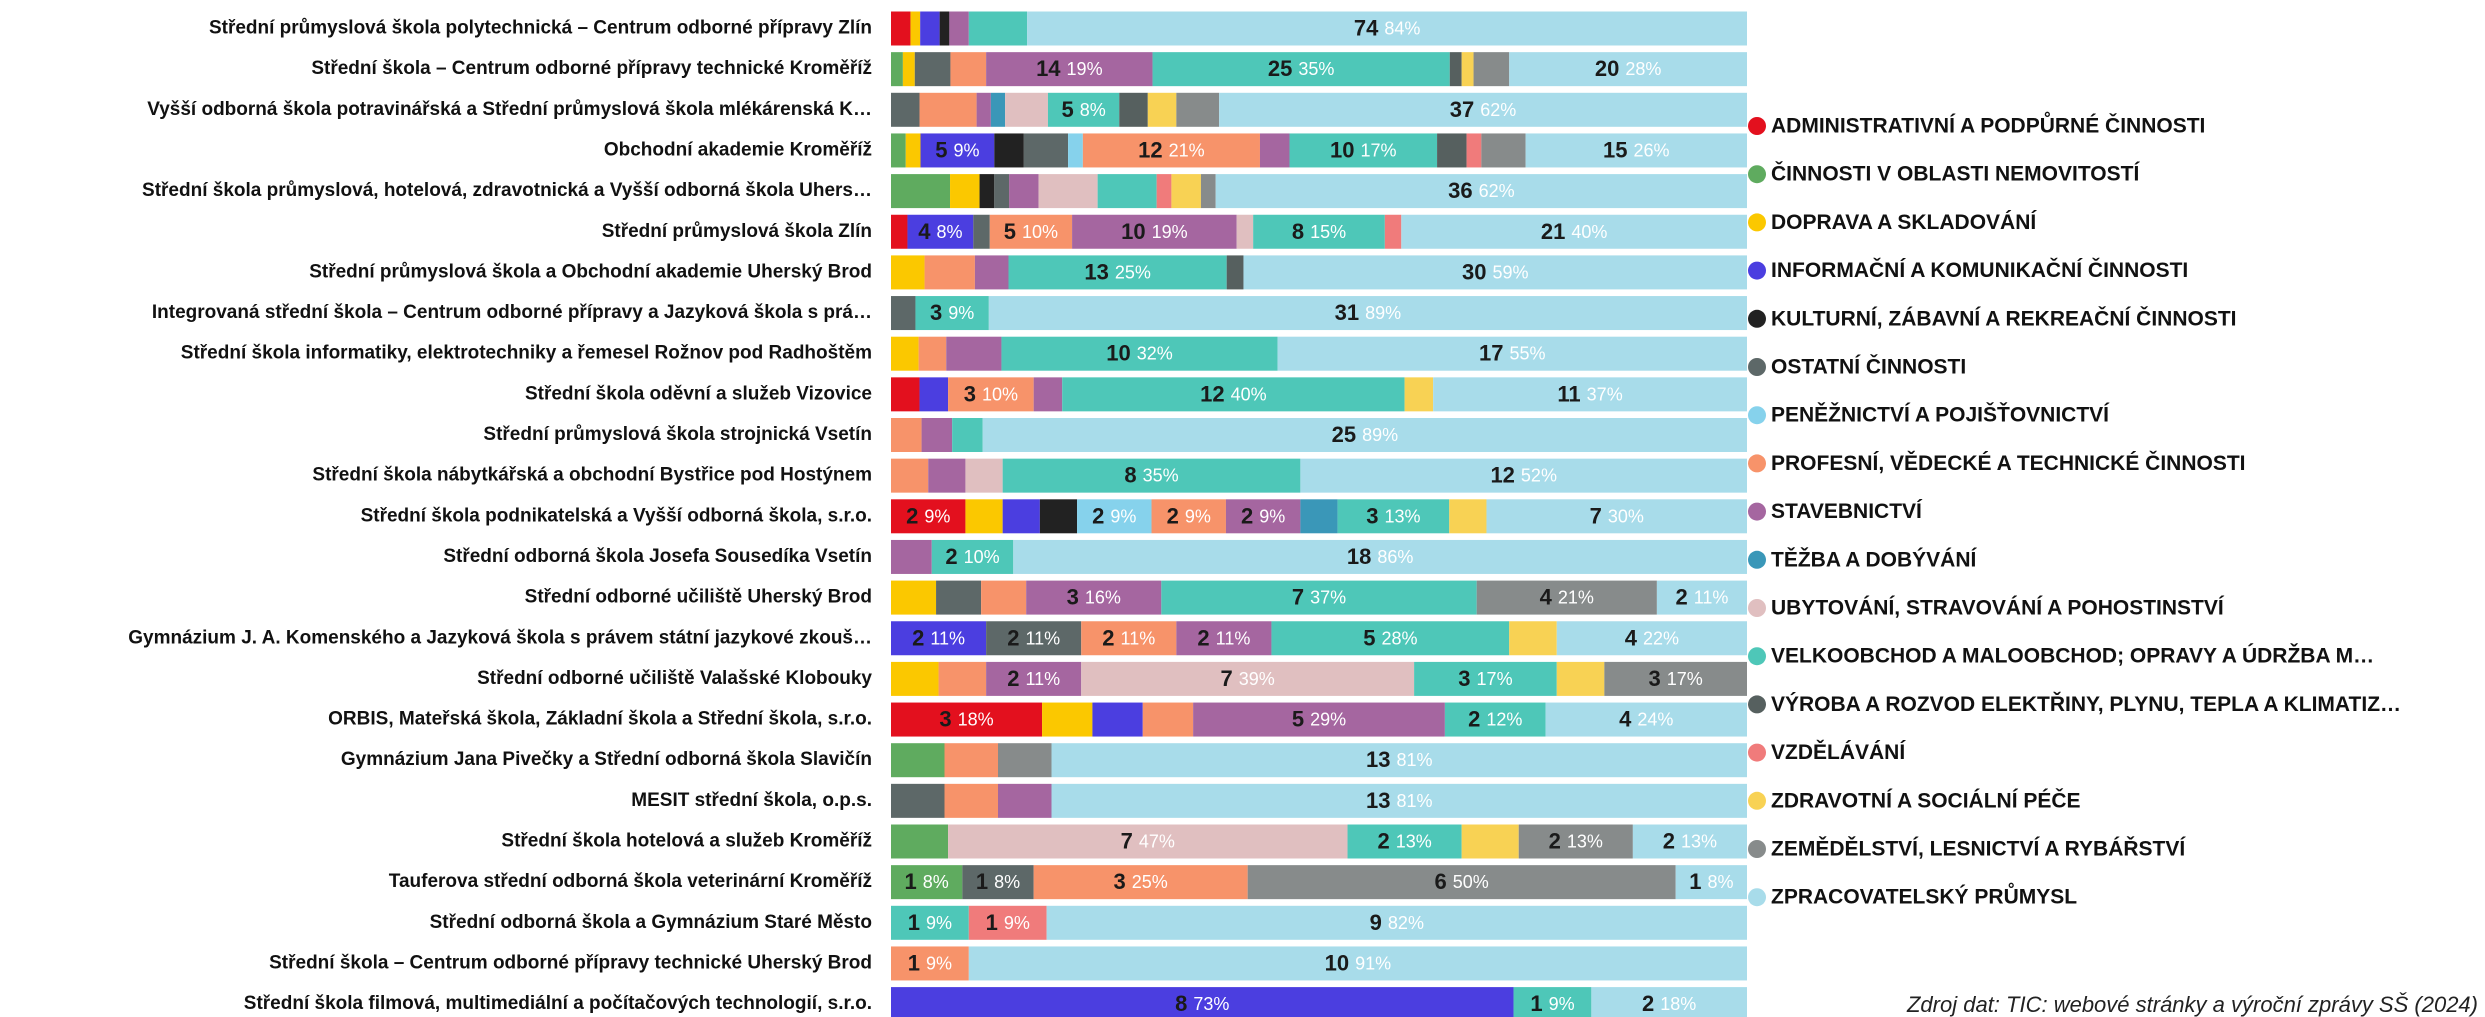  I want to click on segment-label: 2 18%, so click(1669, 1003).